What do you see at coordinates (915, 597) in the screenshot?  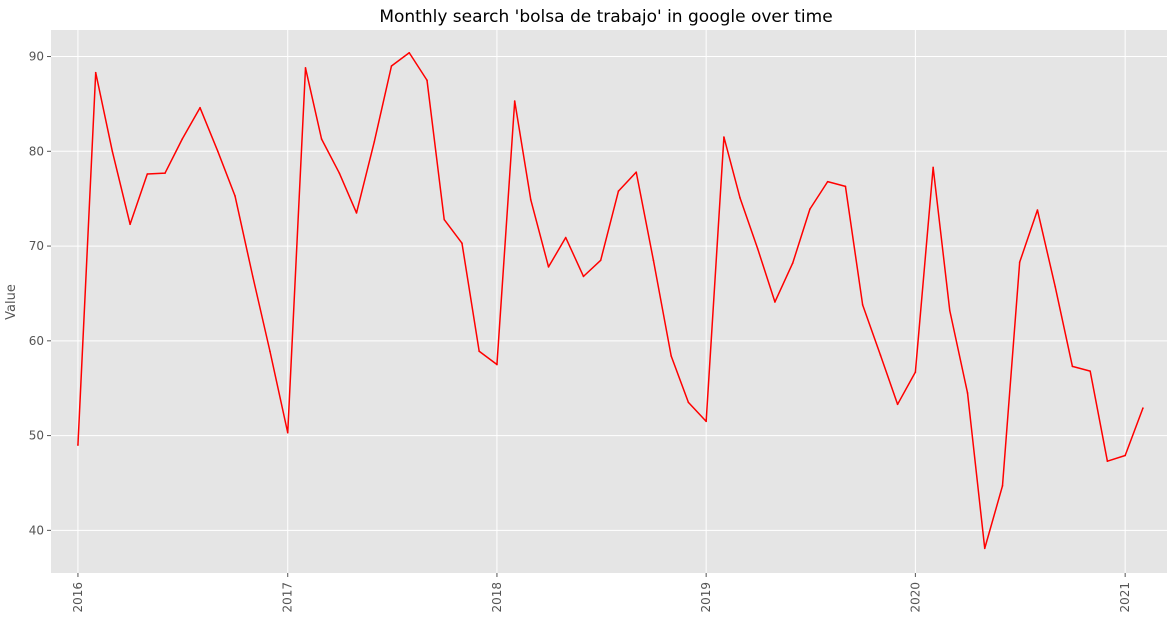 I see `x-tick-label: 2020` at bounding box center [915, 597].